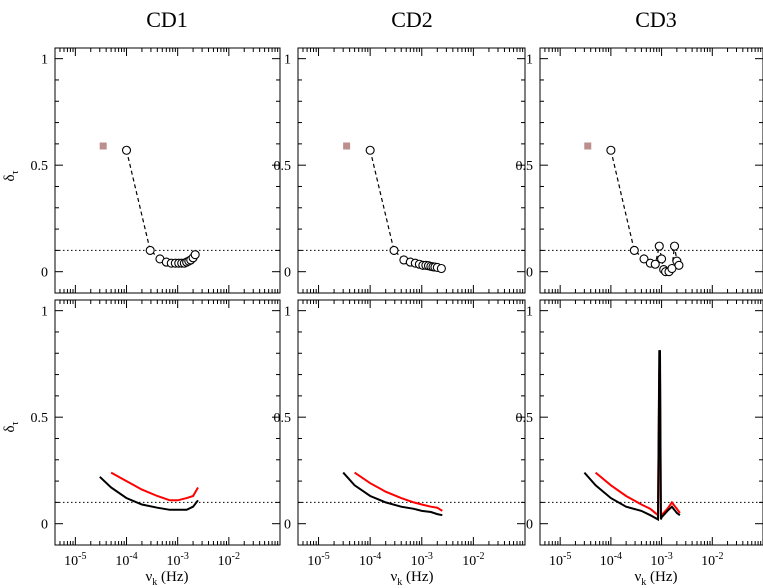 Image resolution: width=763 pixels, height=588 pixels. I want to click on panel-top-cd1: 00.51, so click(156, 170).